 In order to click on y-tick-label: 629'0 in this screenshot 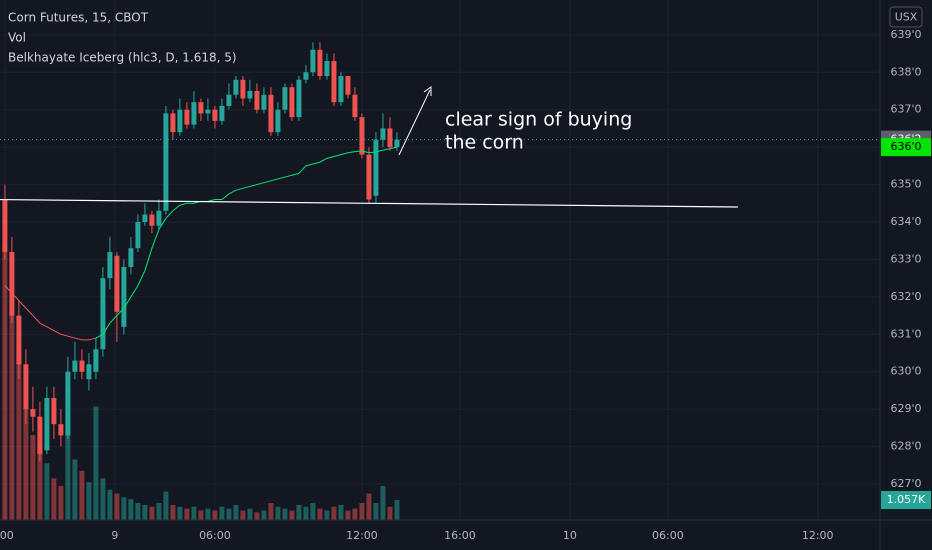, I will do `click(905, 408)`.